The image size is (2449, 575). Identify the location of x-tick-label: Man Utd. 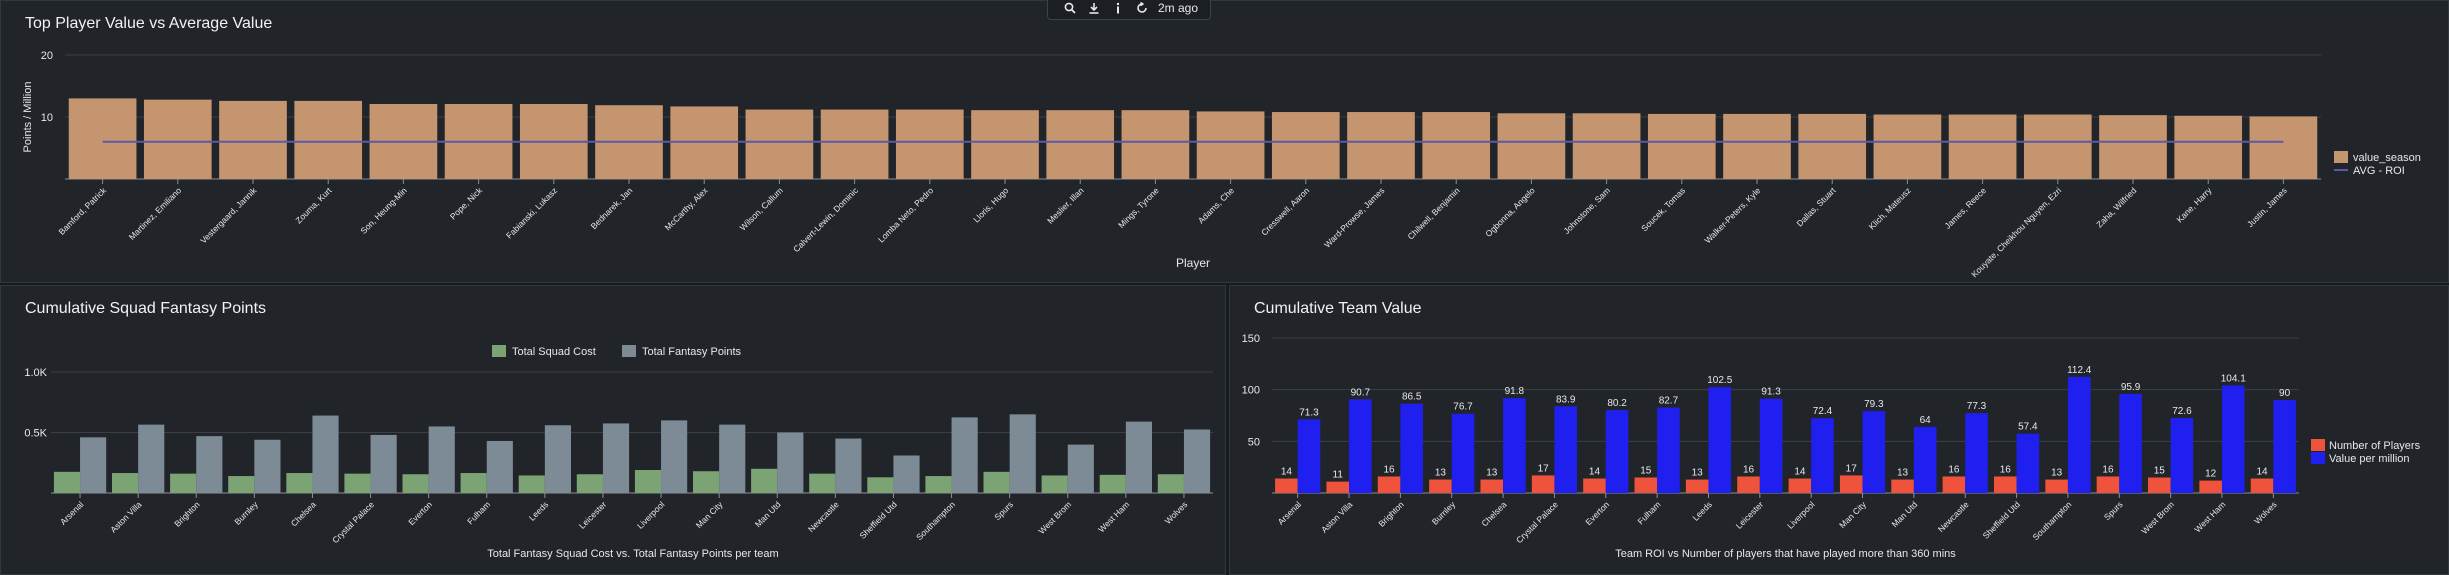
(1905, 514).